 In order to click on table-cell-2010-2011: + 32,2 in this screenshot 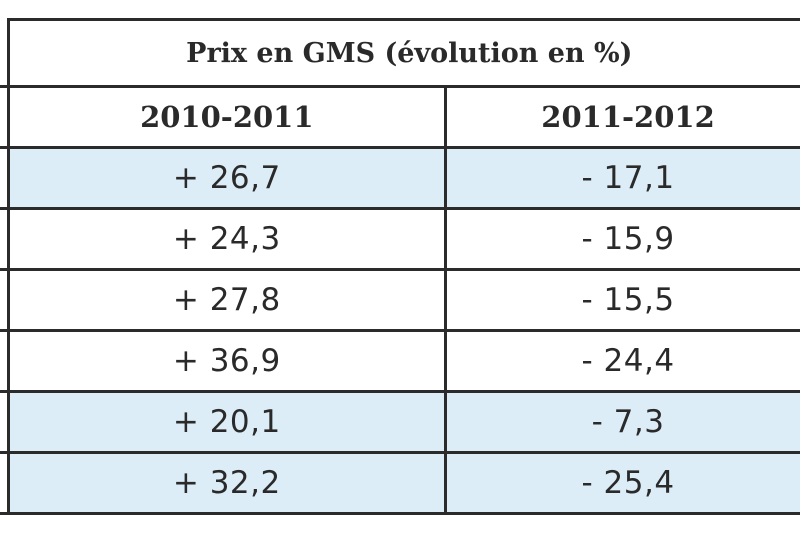, I will do `click(227, 483)`.